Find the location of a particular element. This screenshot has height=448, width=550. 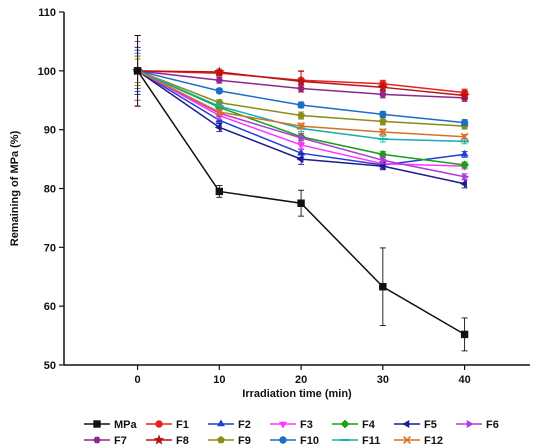

legend-label-f10: F10 is located at coordinates (309, 441).